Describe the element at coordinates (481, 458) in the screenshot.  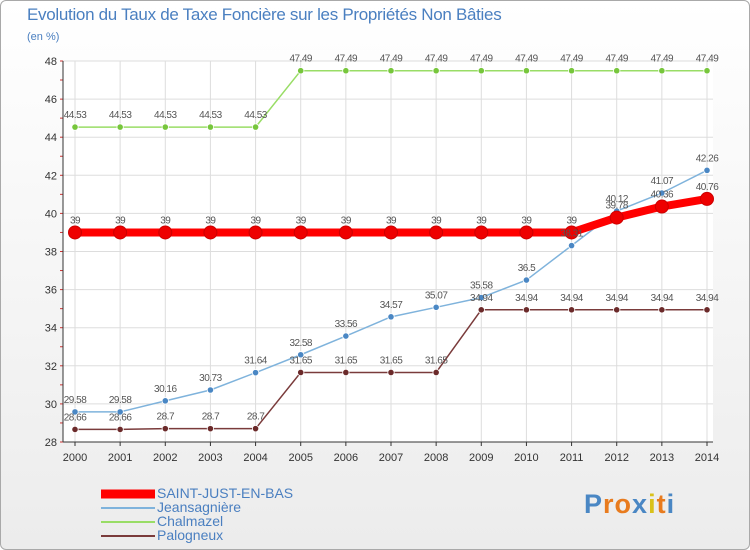
I see `x-tick-label: 2009` at that location.